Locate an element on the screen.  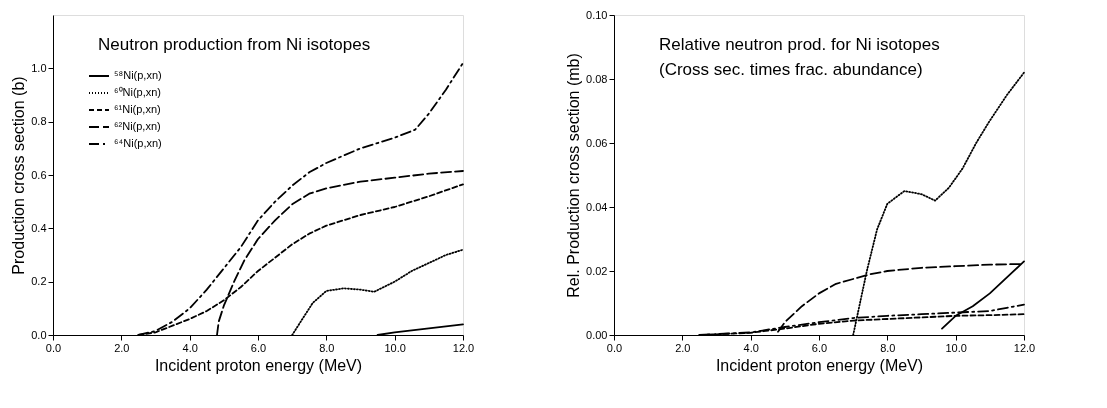
text: Relative neutron prod. for Ni isotopes is located at coordinates (799, 44).